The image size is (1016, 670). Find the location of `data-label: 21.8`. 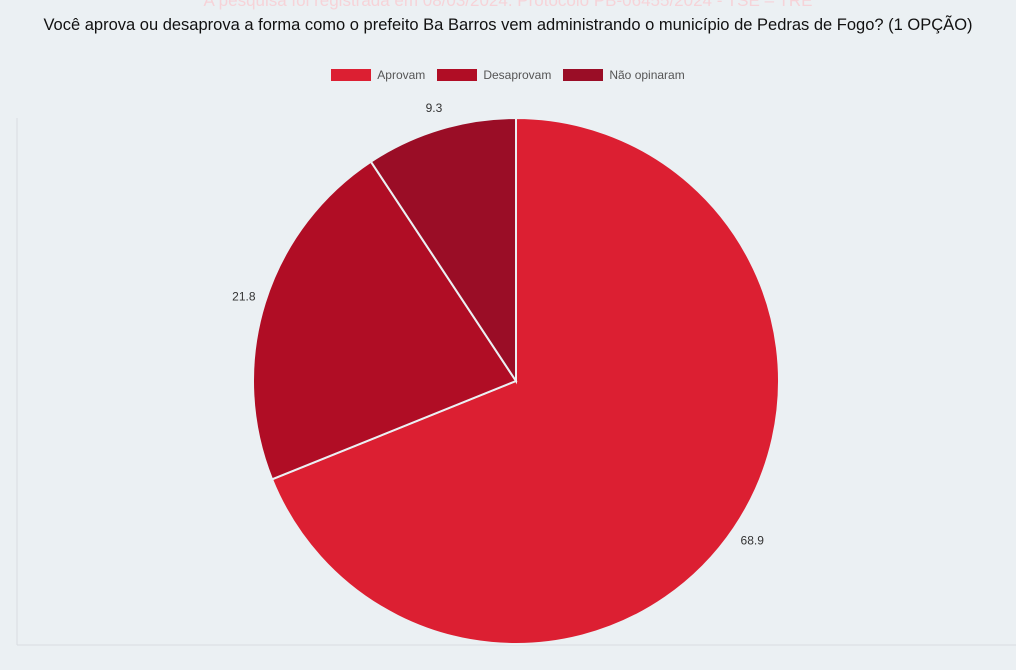

data-label: 21.8 is located at coordinates (244, 296).